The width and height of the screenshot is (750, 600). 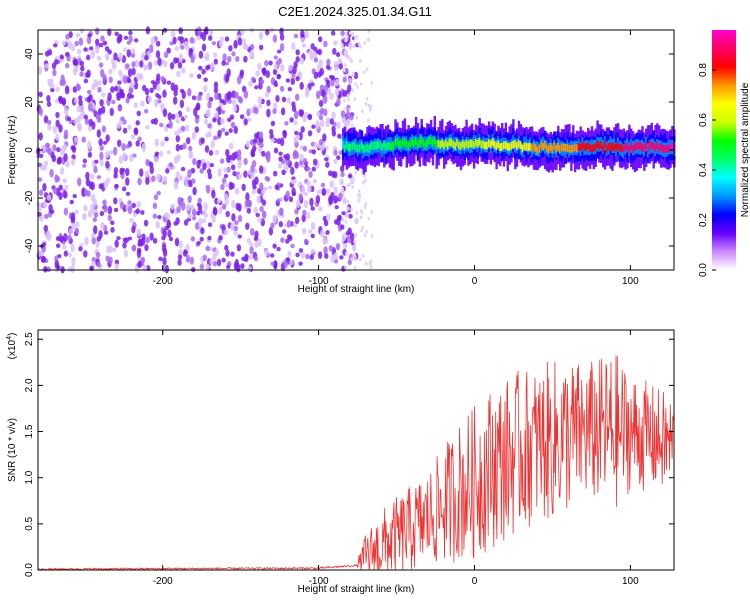 I want to click on x-tick-label: 0, so click(x=475, y=581).